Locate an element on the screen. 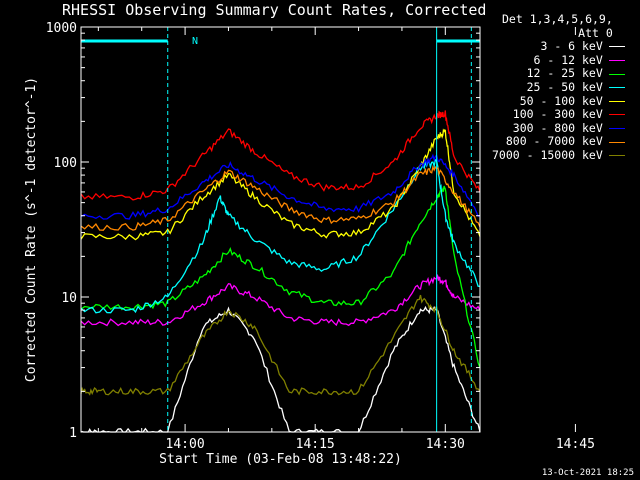  legend-item-5: 100 - 300 keV is located at coordinates (558, 115).